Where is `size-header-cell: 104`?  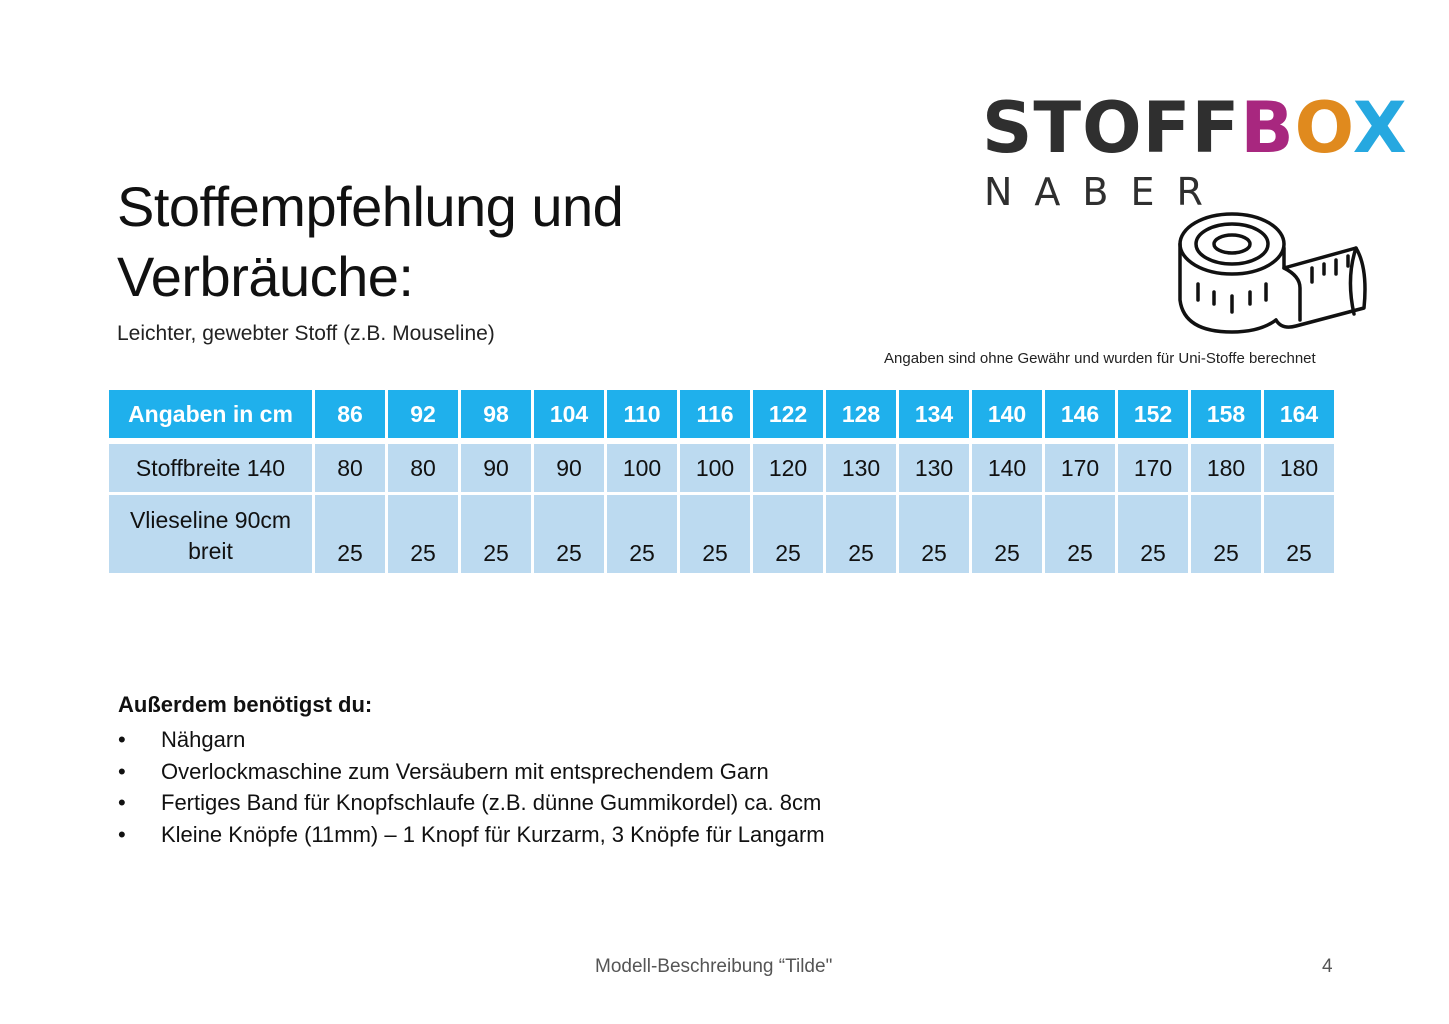
size-header-cell: 104 is located at coordinates (569, 414).